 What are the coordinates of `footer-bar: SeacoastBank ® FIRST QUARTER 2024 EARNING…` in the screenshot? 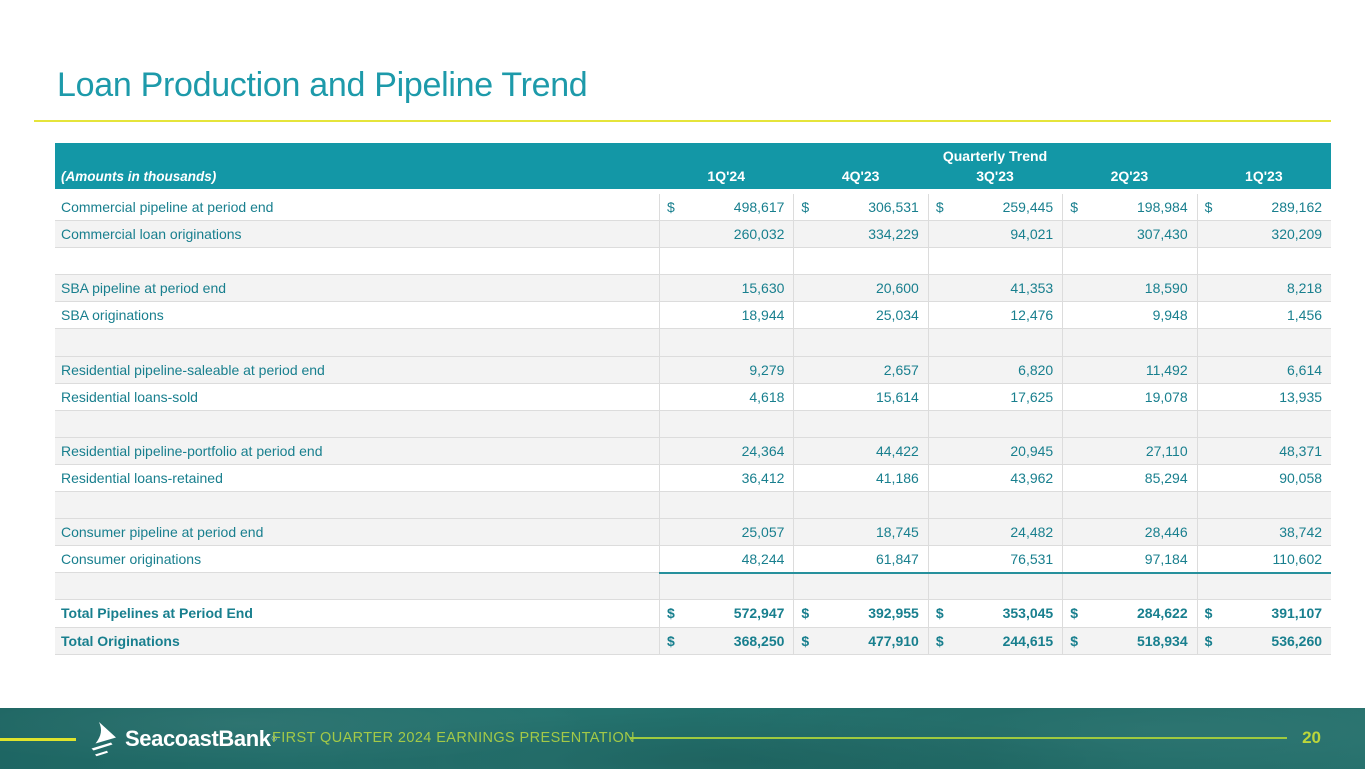 It's located at (682, 738).